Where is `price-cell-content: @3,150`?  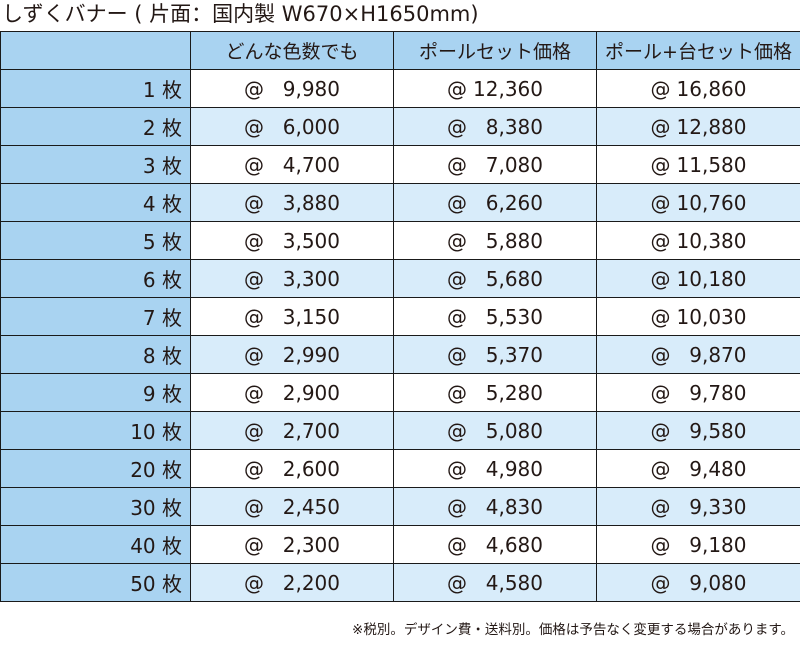
price-cell-content: @3,150 is located at coordinates (292, 317).